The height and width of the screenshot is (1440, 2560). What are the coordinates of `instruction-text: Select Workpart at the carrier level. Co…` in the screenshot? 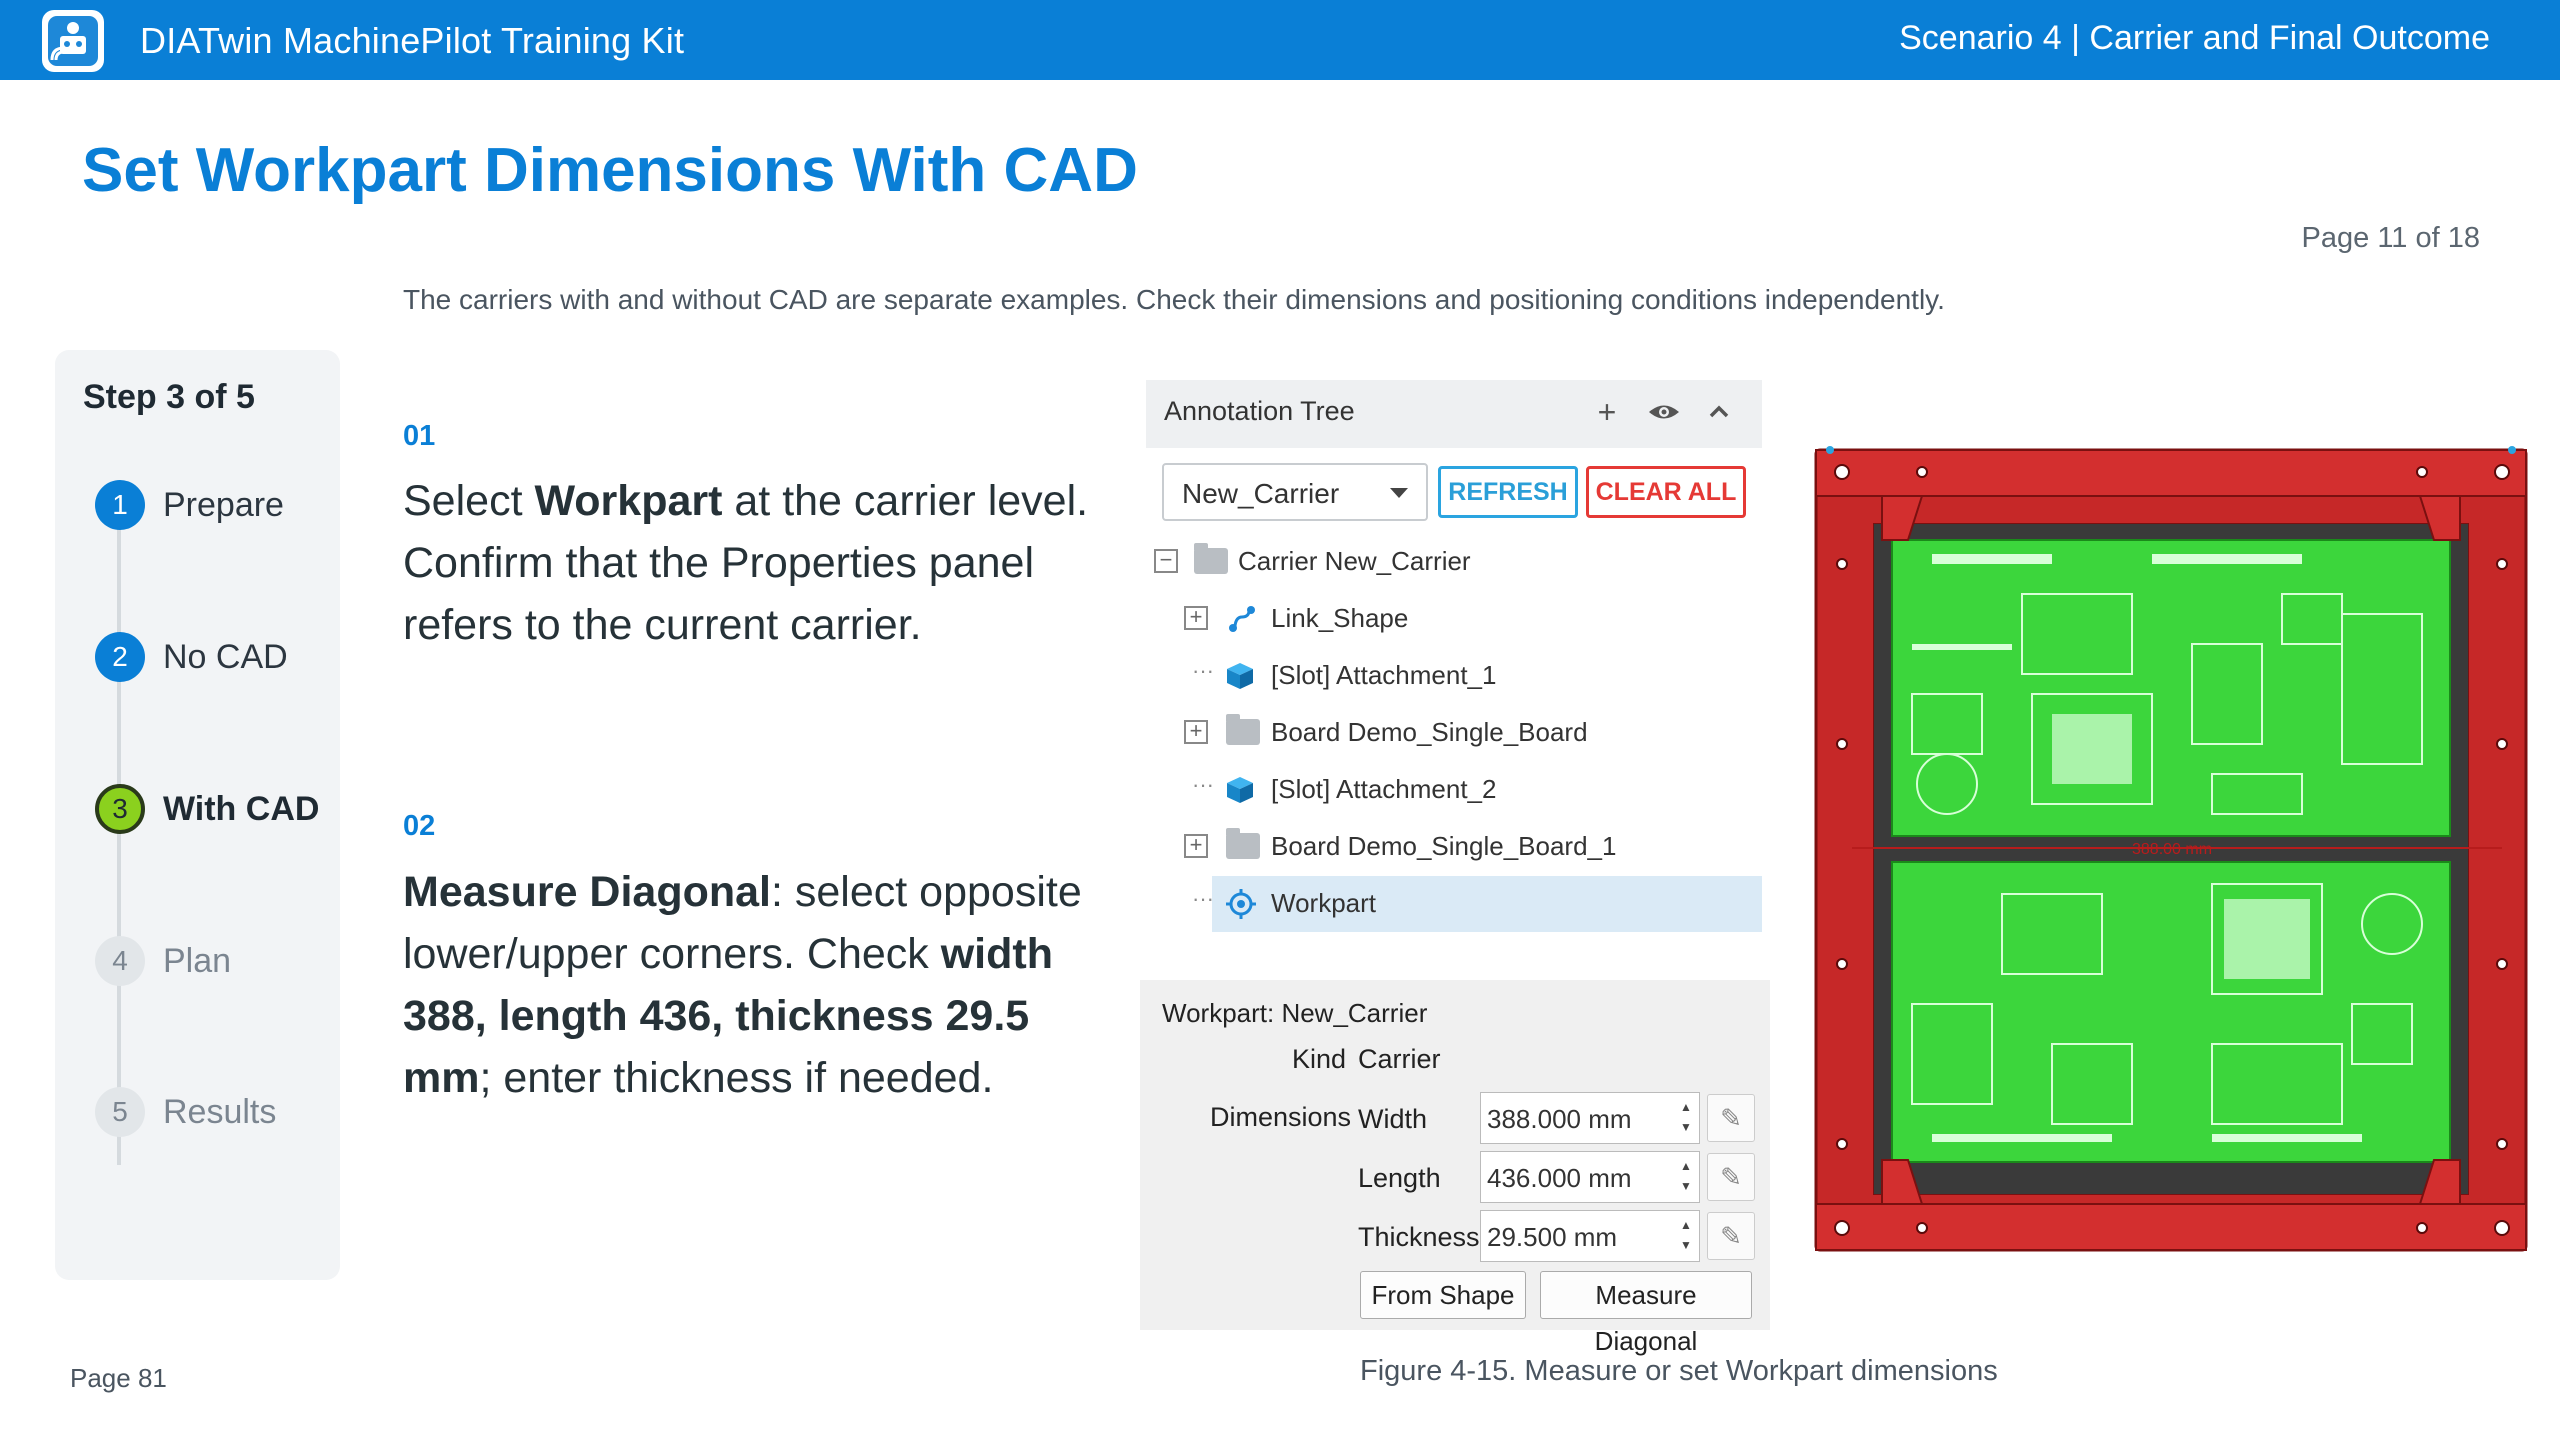 It's located at (753, 563).